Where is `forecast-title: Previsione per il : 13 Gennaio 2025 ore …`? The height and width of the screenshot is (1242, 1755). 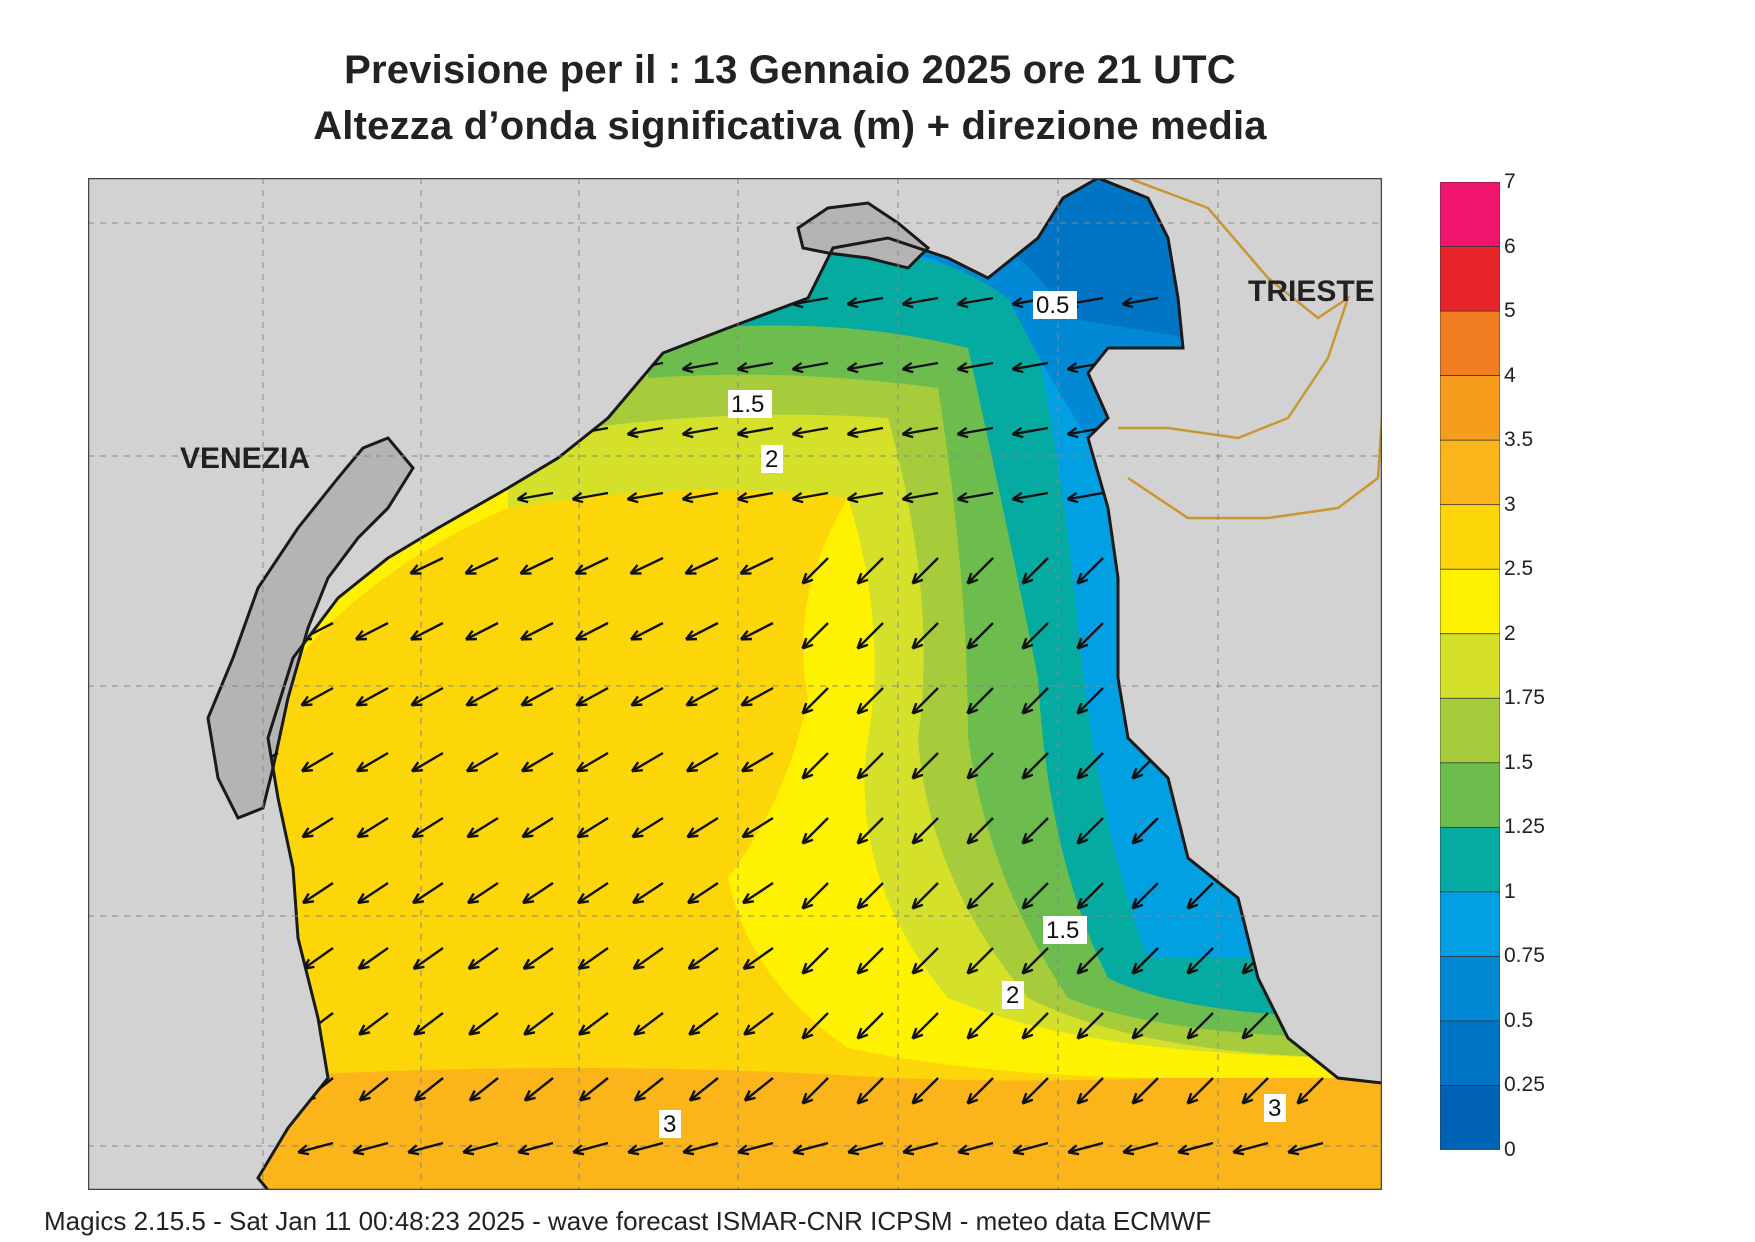 forecast-title: Previsione per il : 13 Gennaio 2025 ore … is located at coordinates (790, 70).